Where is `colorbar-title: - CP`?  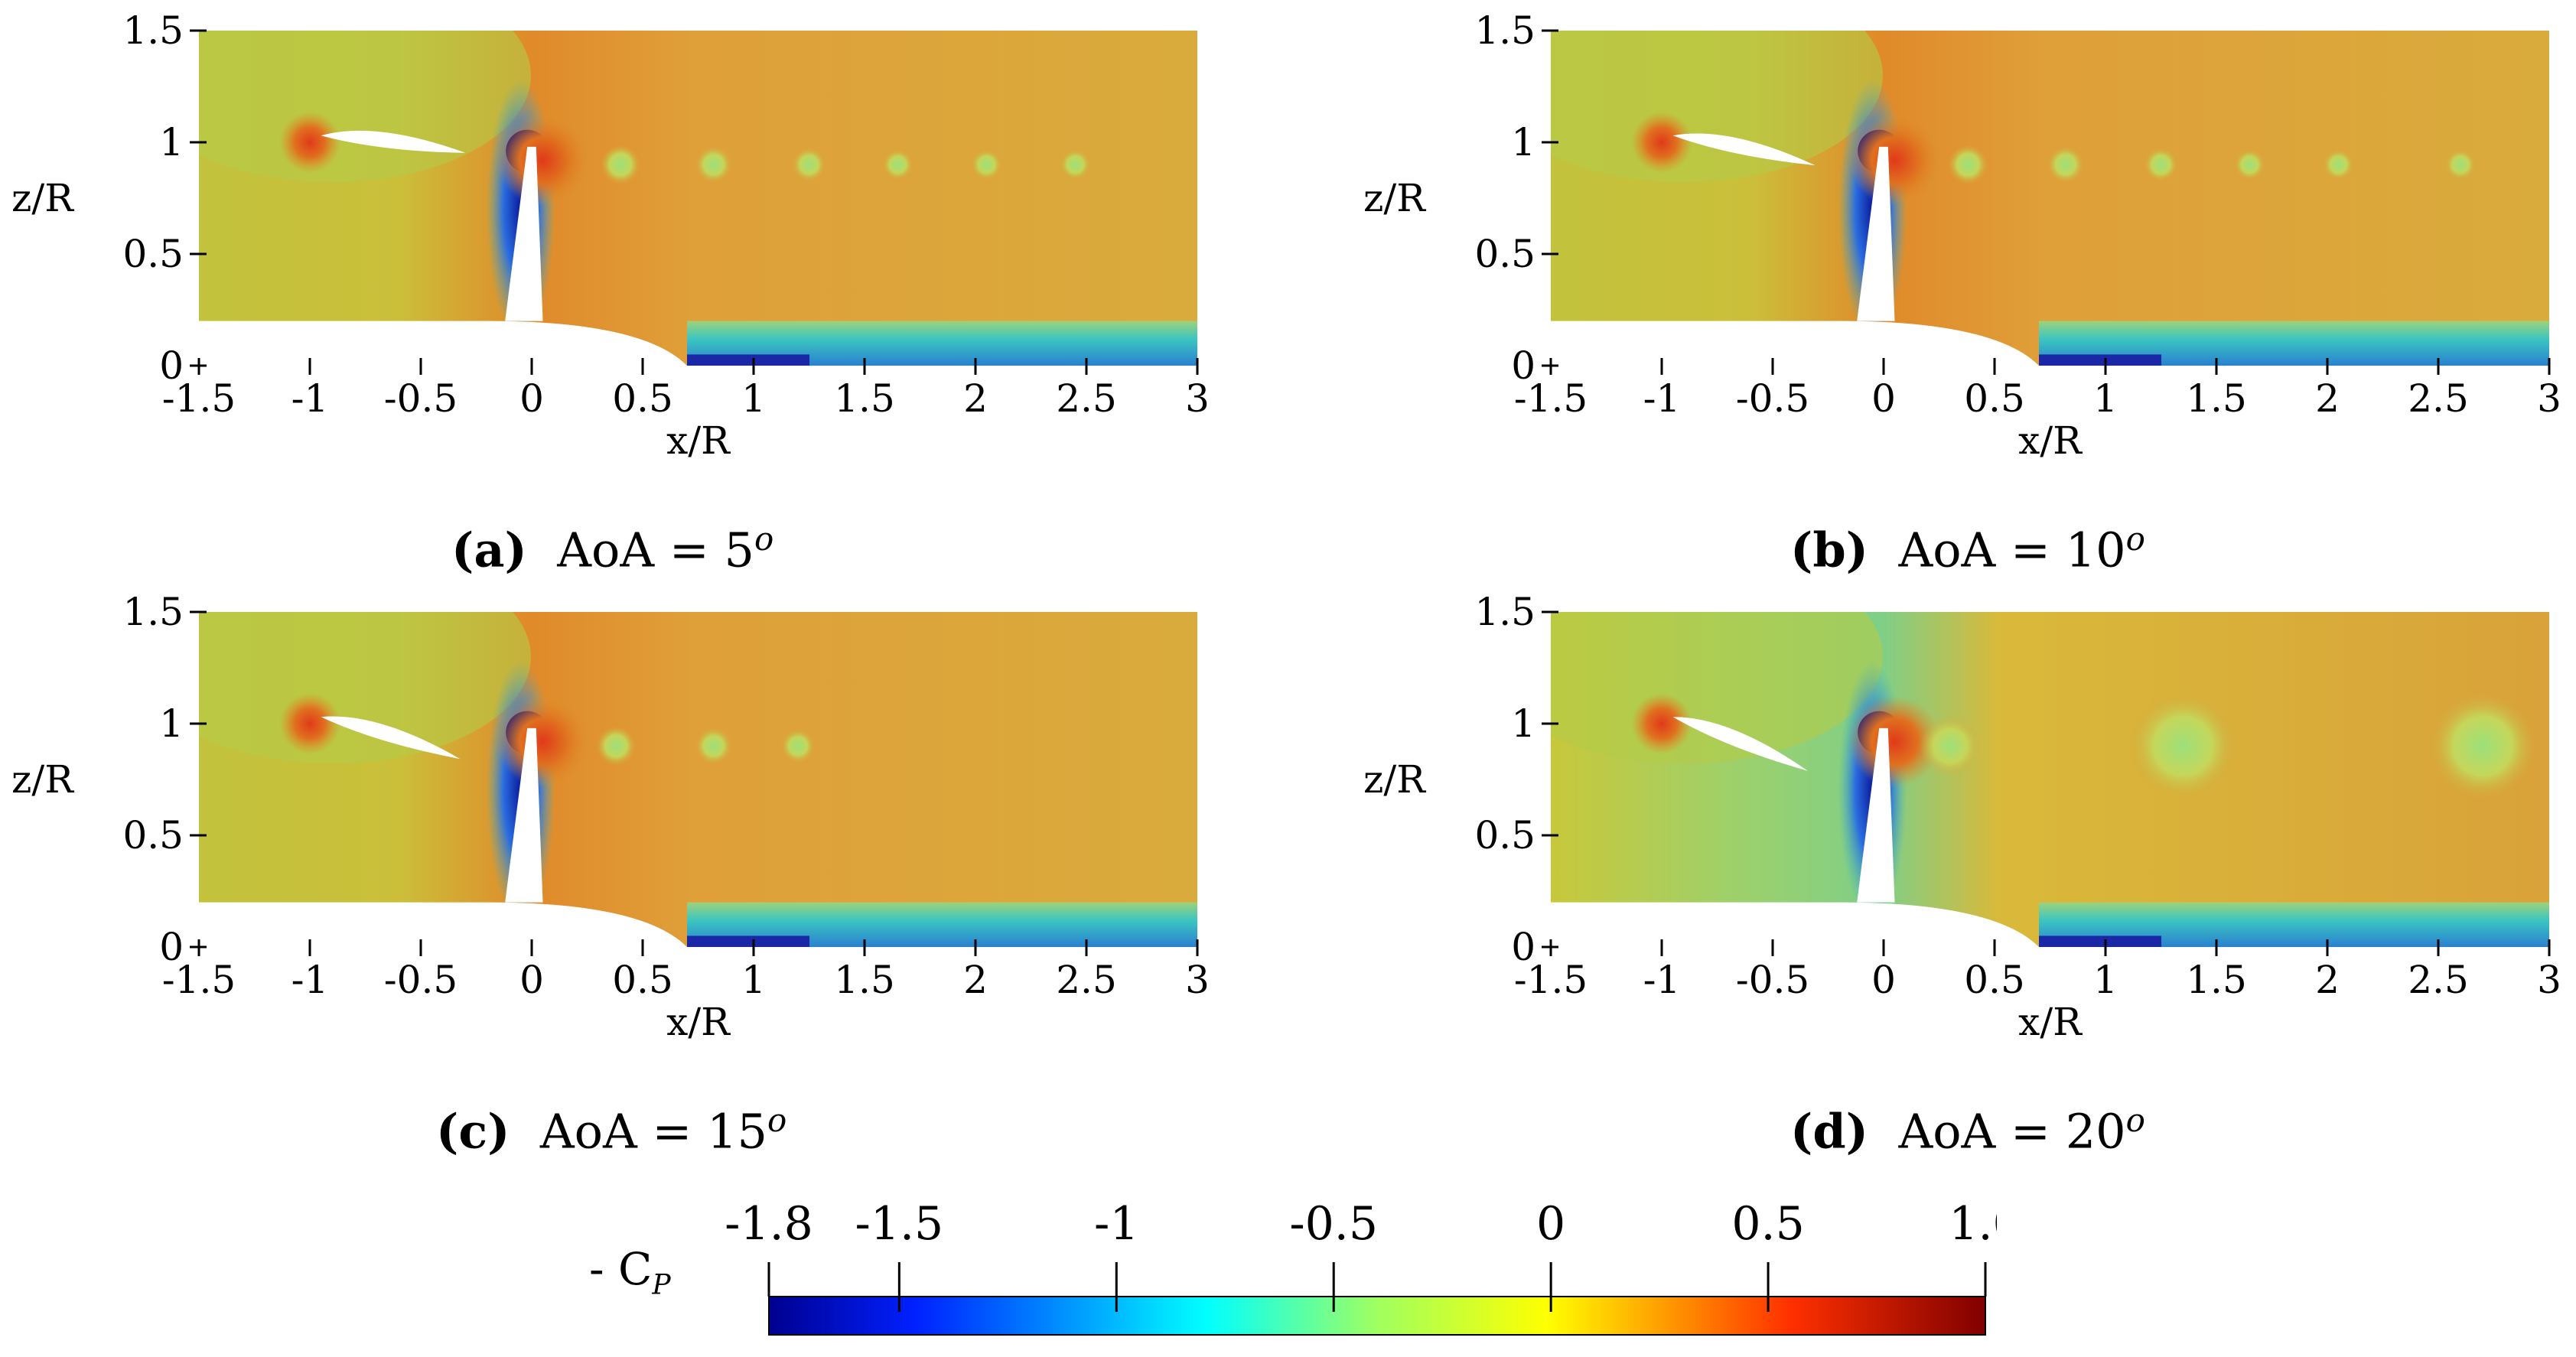 colorbar-title: - CP is located at coordinates (630, 1272).